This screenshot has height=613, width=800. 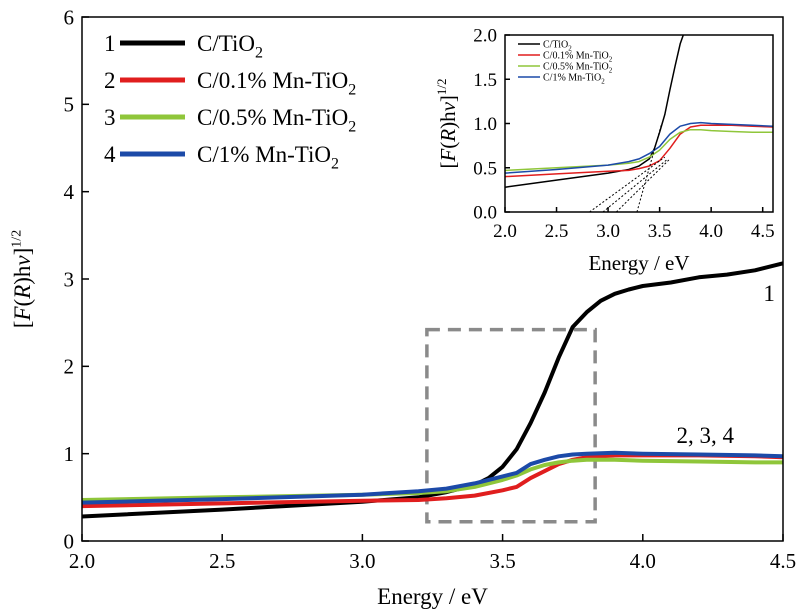 I want to click on inset-legend-item-1: C/TiO2, so click(x=545, y=46).